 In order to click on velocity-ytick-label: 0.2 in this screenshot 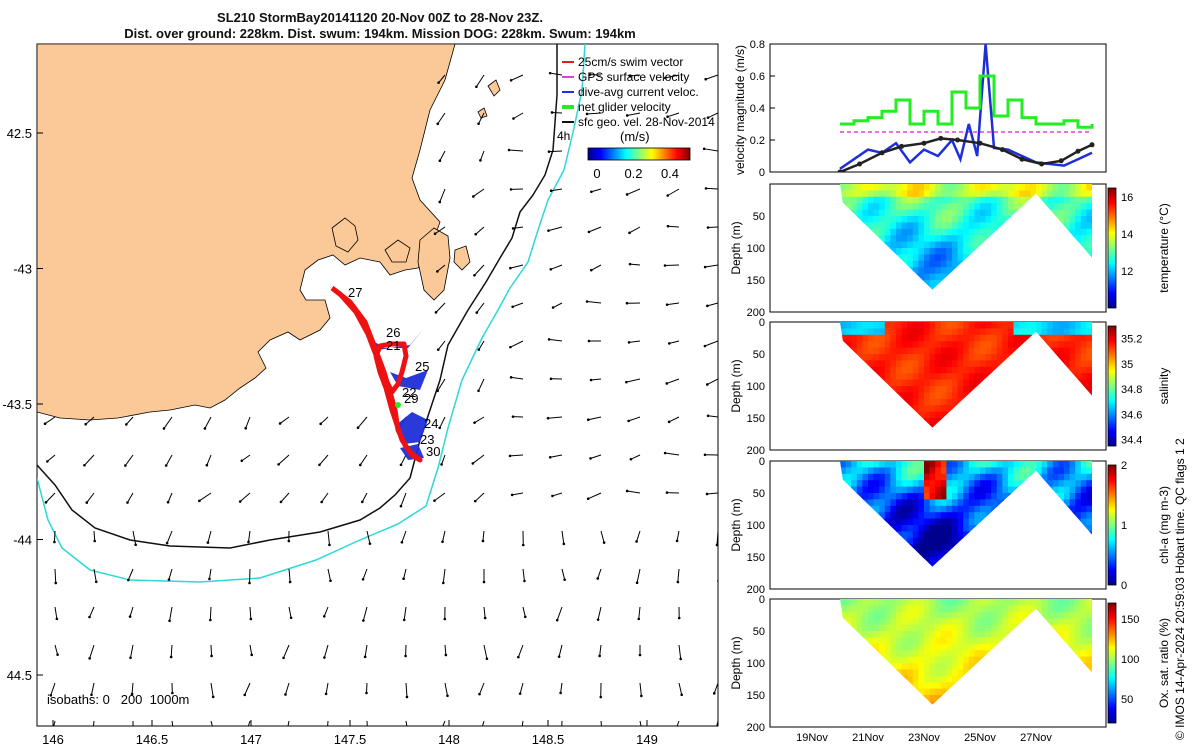, I will do `click(757, 141)`.